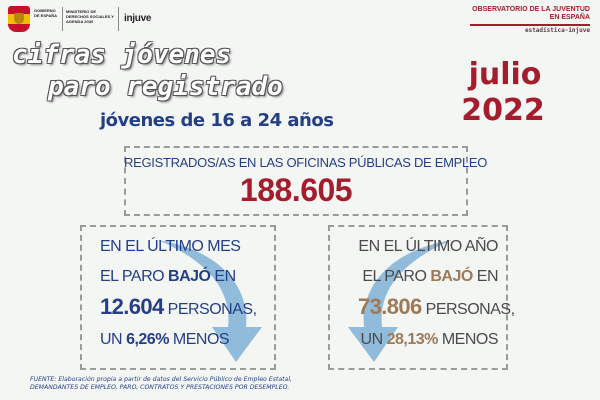  Describe the element at coordinates (138, 18) in the screenshot. I see `injuve-logo: injuve` at that location.